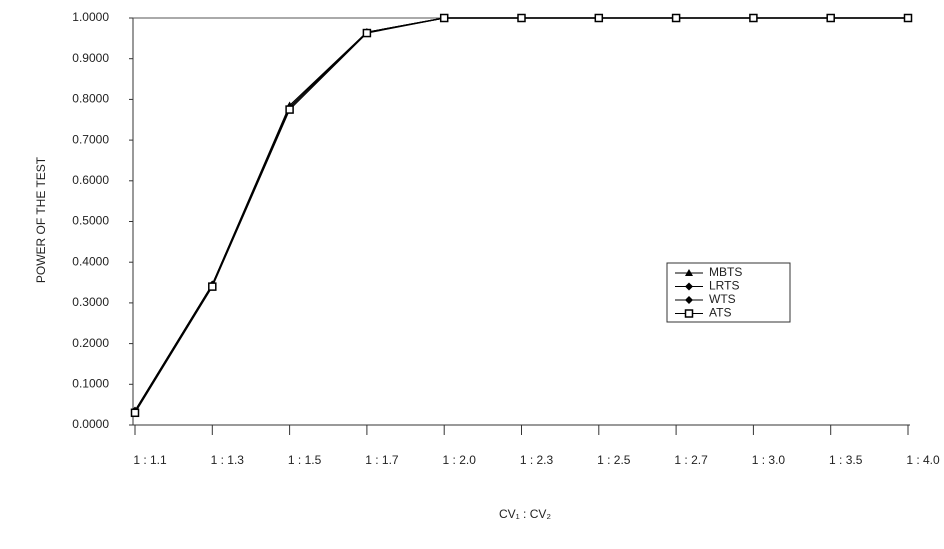 Image resolution: width=944 pixels, height=549 pixels. Describe the element at coordinates (90, 424) in the screenshot. I see `y-tick-label: 0.0000` at that location.